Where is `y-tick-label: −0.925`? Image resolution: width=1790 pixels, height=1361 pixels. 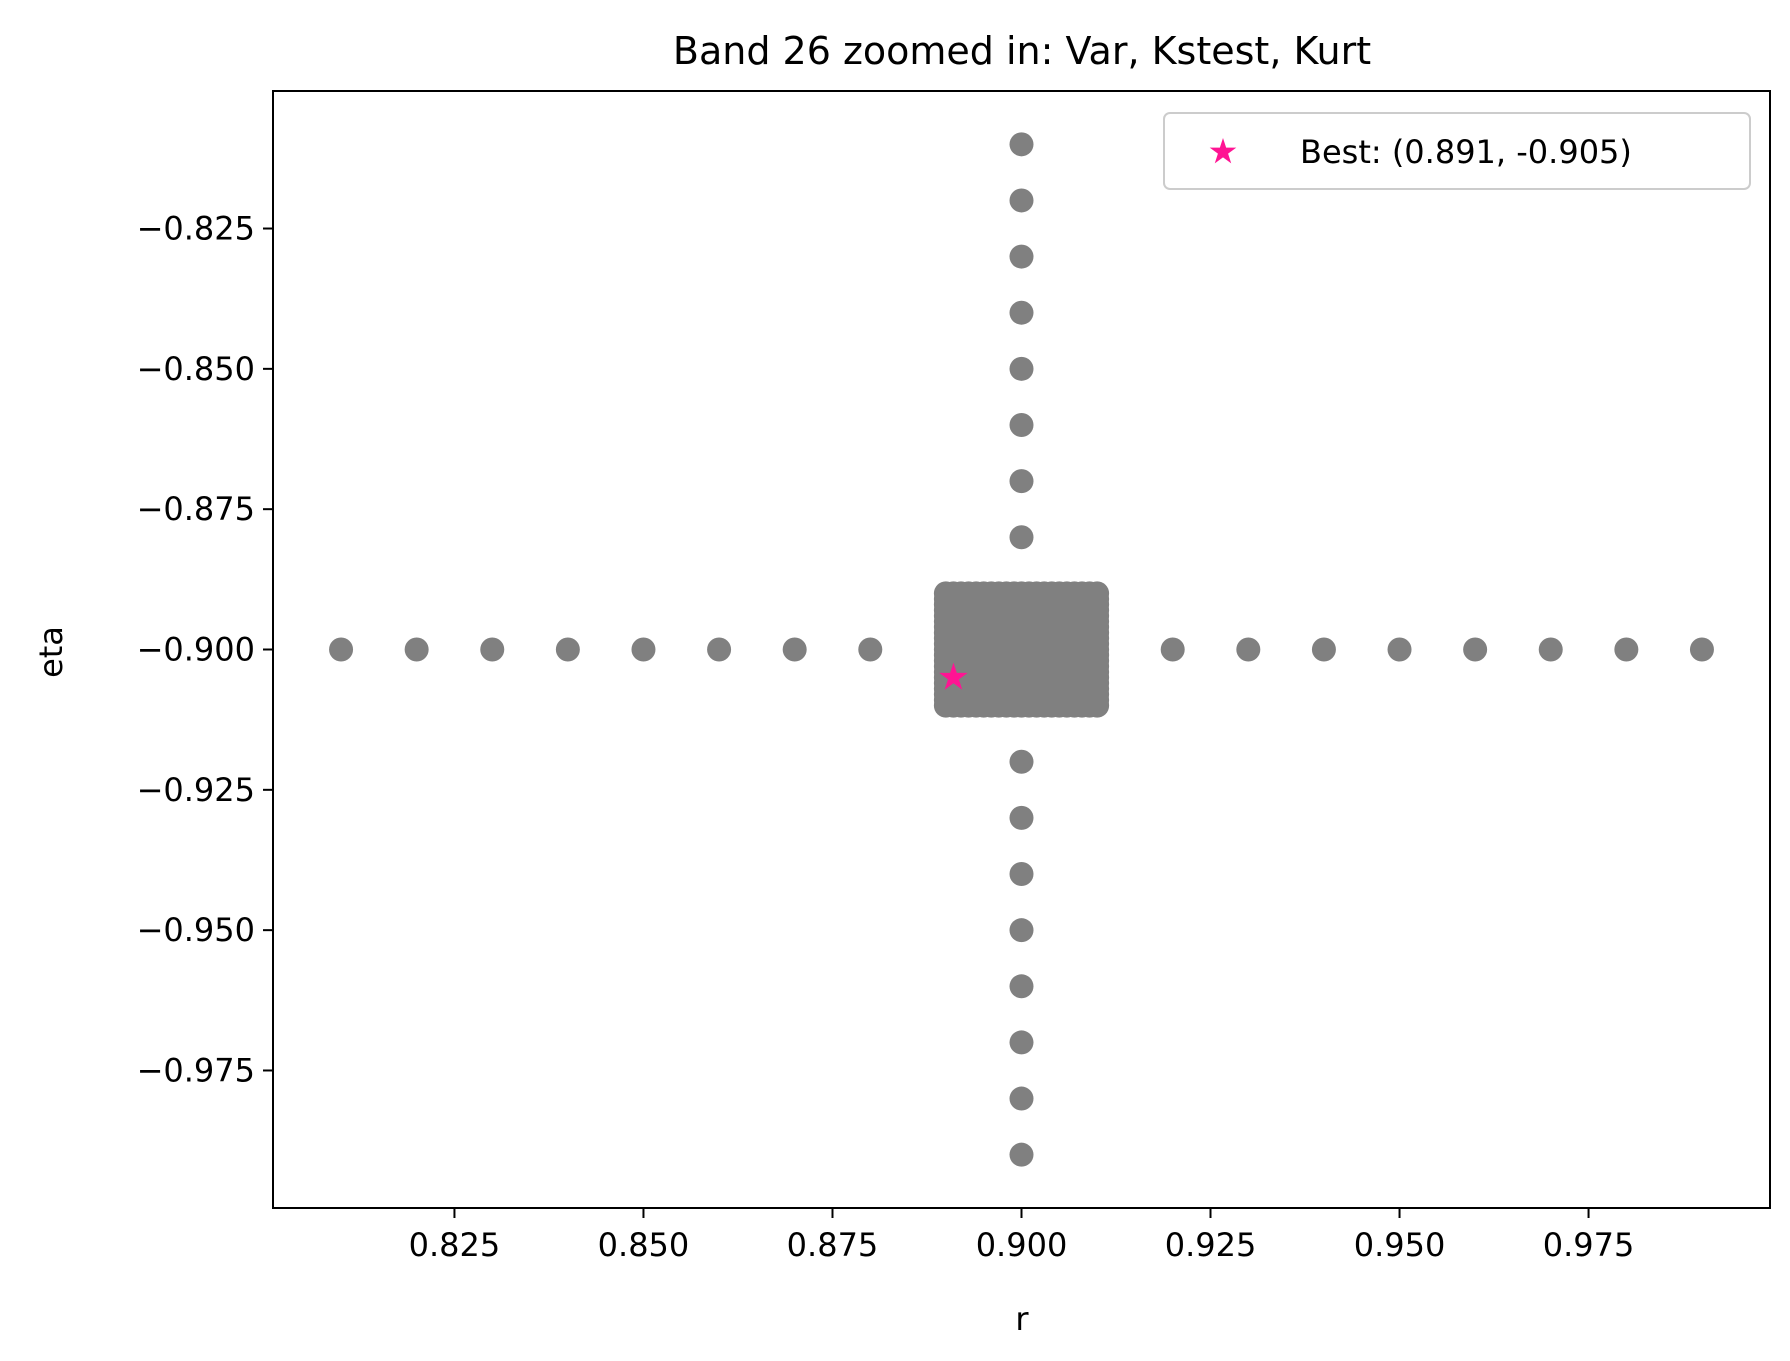
y-tick-label: −0.925 is located at coordinates (196, 790).